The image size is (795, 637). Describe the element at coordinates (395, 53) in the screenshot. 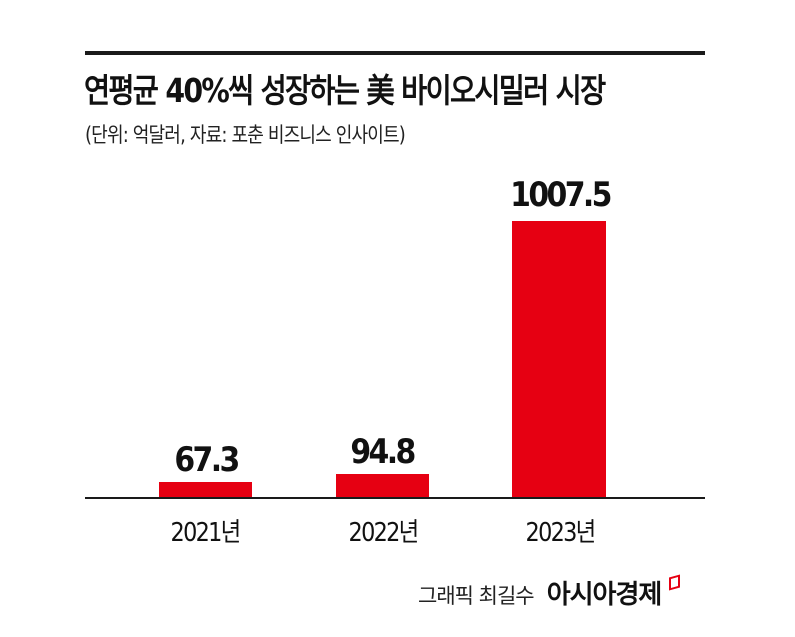

I see `top-rule` at that location.